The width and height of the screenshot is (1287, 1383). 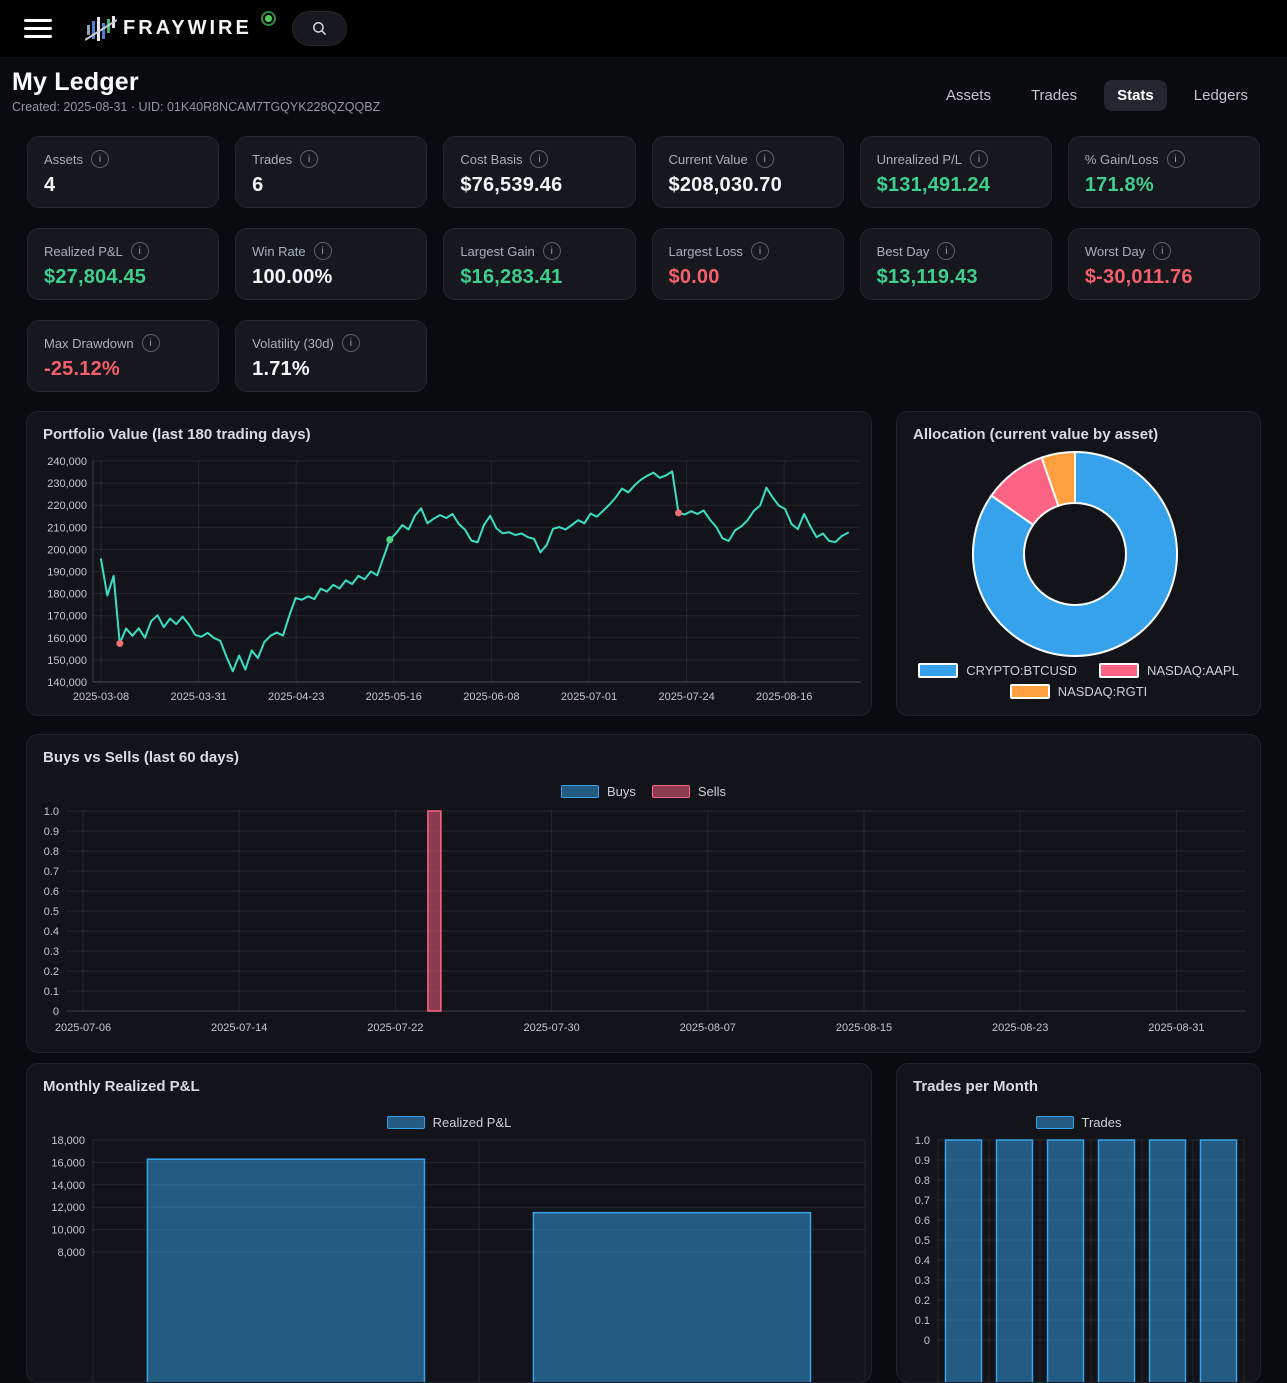 I want to click on stat-label: Max Drawdown, so click(x=89, y=343).